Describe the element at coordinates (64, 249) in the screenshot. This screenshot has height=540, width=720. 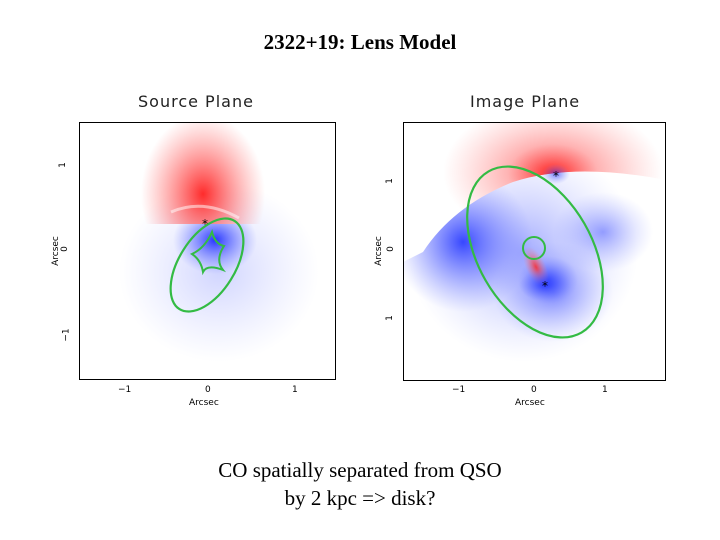
I see `source-ytick-0: 0` at that location.